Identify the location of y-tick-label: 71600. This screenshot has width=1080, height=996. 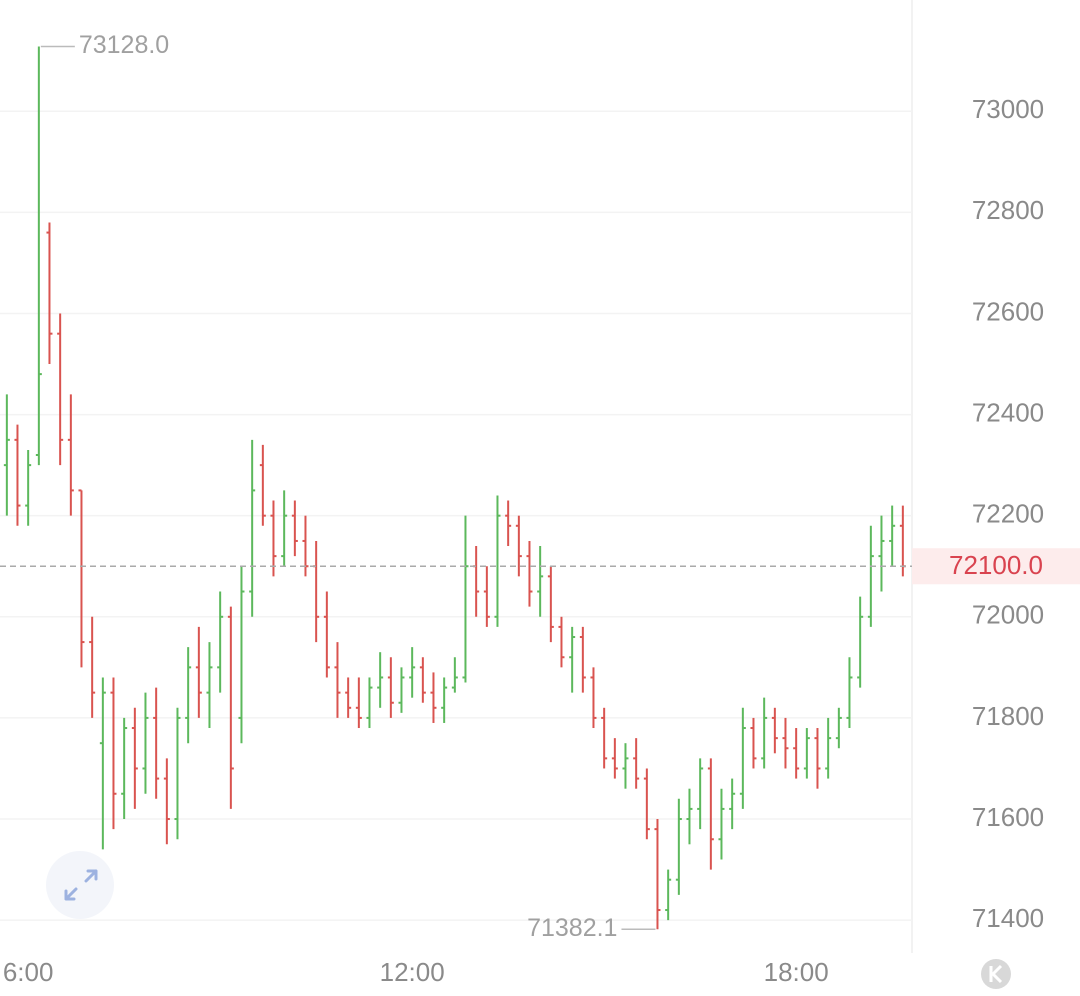
(1008, 817).